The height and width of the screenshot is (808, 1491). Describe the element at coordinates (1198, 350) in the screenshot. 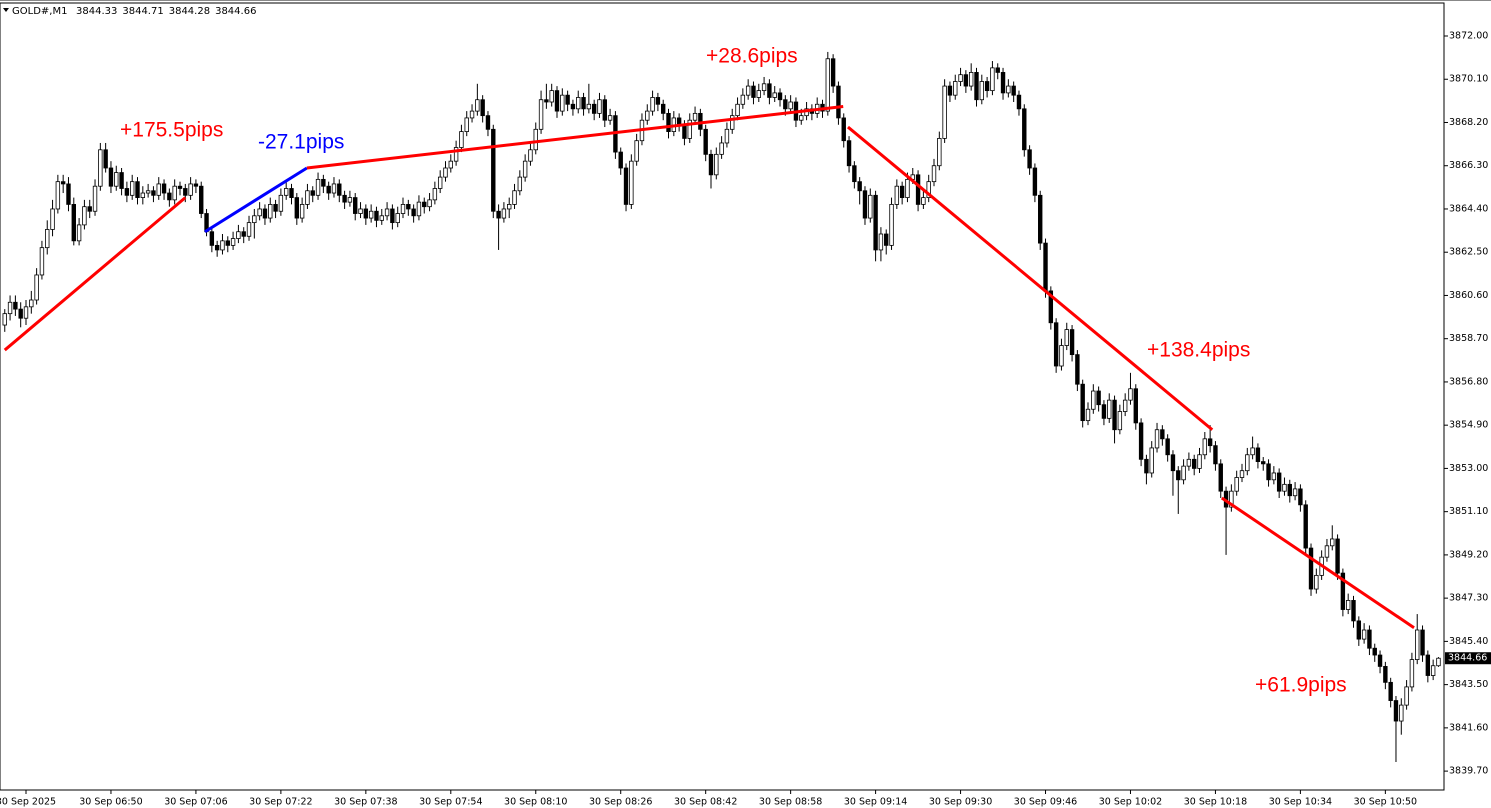

I see `trendline-label: +138.4pips` at that location.